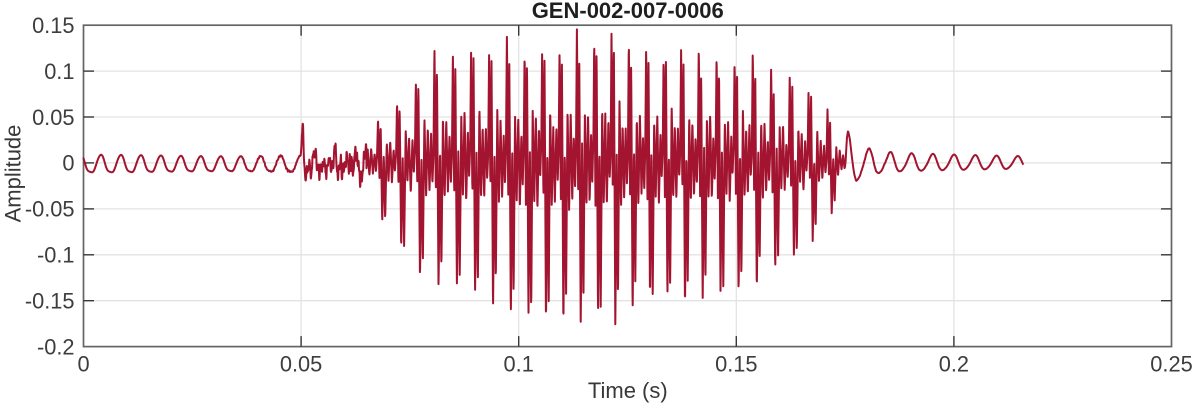 This screenshot has height=404, width=1193. Describe the element at coordinates (954, 363) in the screenshot. I see `svg-text: 0.2` at that location.